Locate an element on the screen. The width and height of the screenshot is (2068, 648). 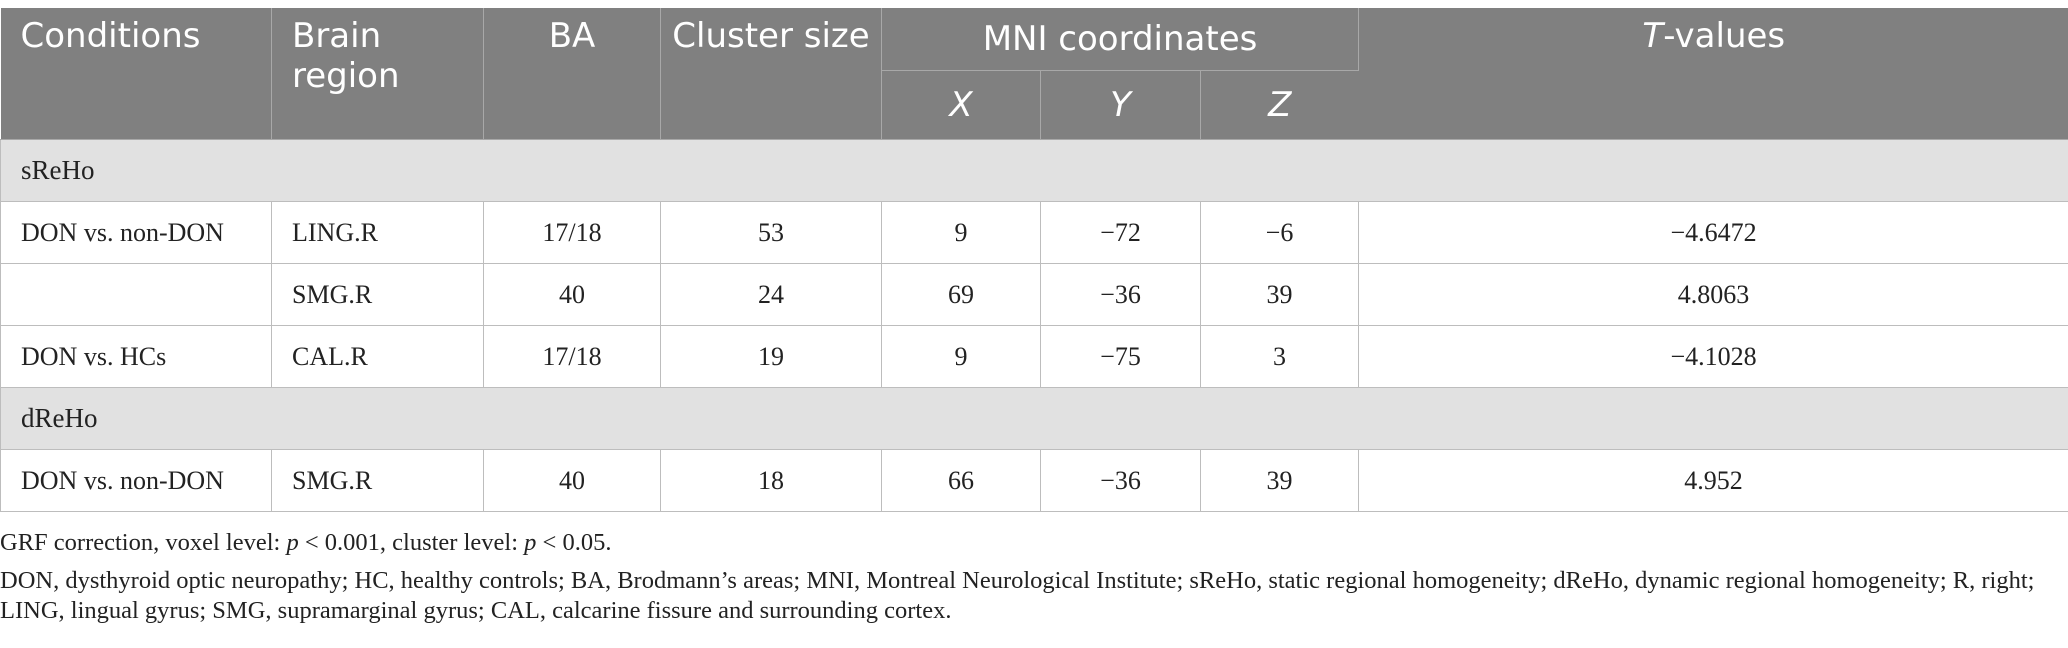
cell-y: −75 is located at coordinates (1120, 356).